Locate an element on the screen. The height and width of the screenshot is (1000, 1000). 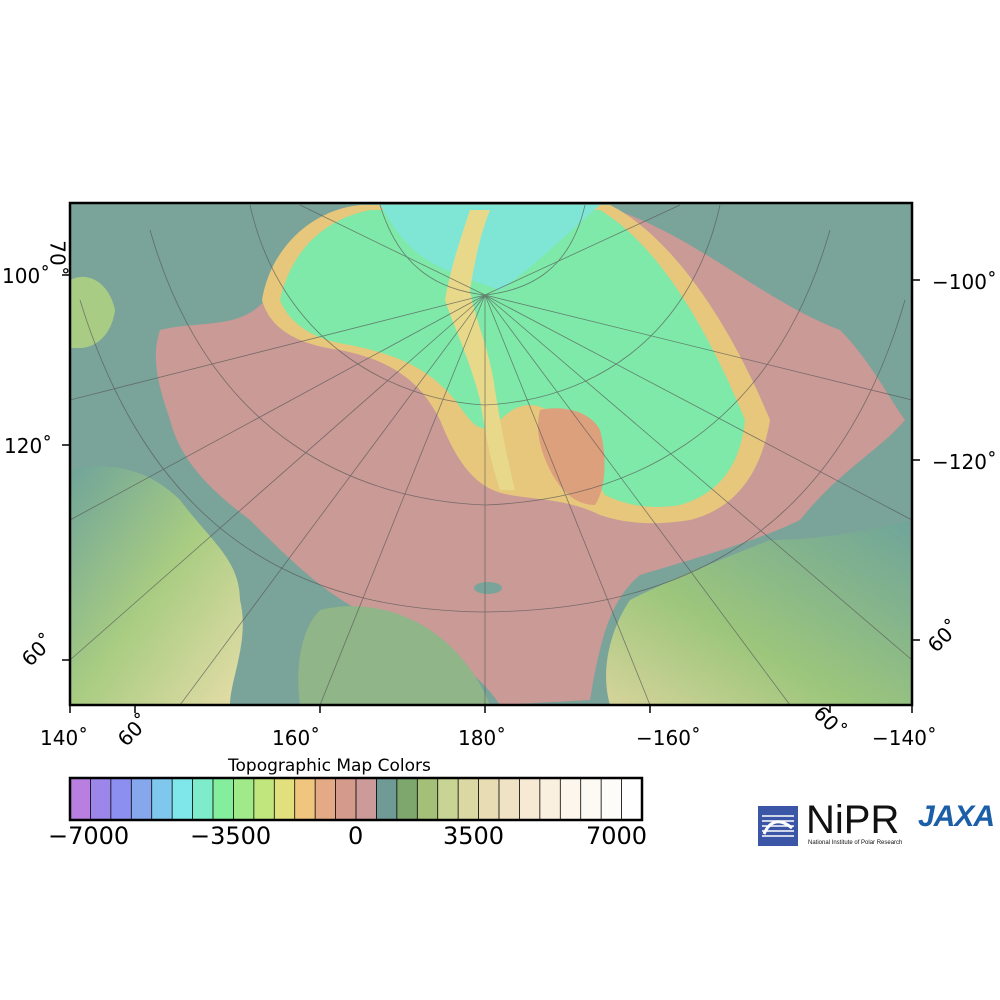
bottom-label-140: 140˚ is located at coordinates (64, 738).